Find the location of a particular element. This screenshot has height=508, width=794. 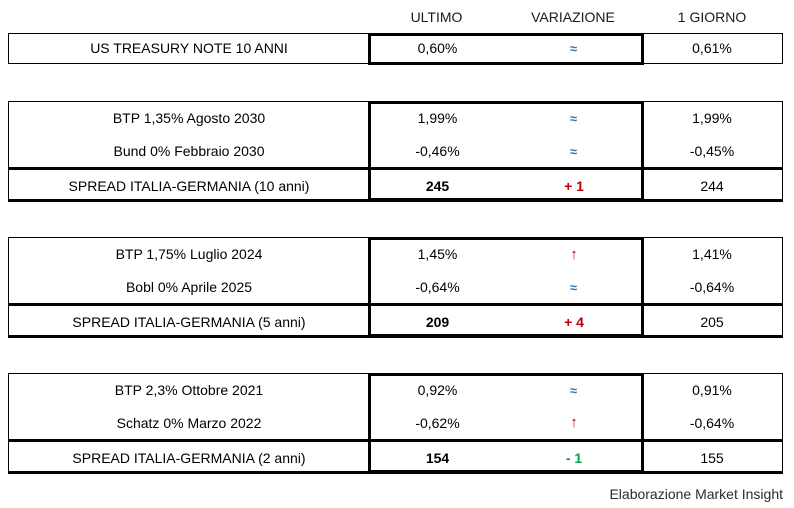

spread-change-value: - 1 is located at coordinates (574, 457).